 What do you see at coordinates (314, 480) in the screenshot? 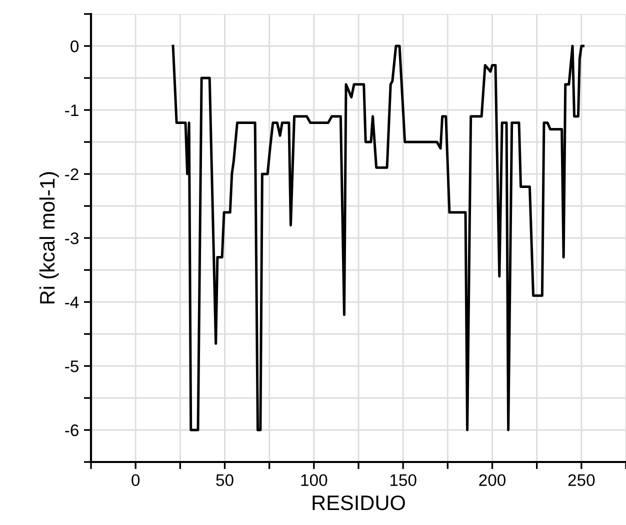
I see `x-tick-label: 100` at bounding box center [314, 480].